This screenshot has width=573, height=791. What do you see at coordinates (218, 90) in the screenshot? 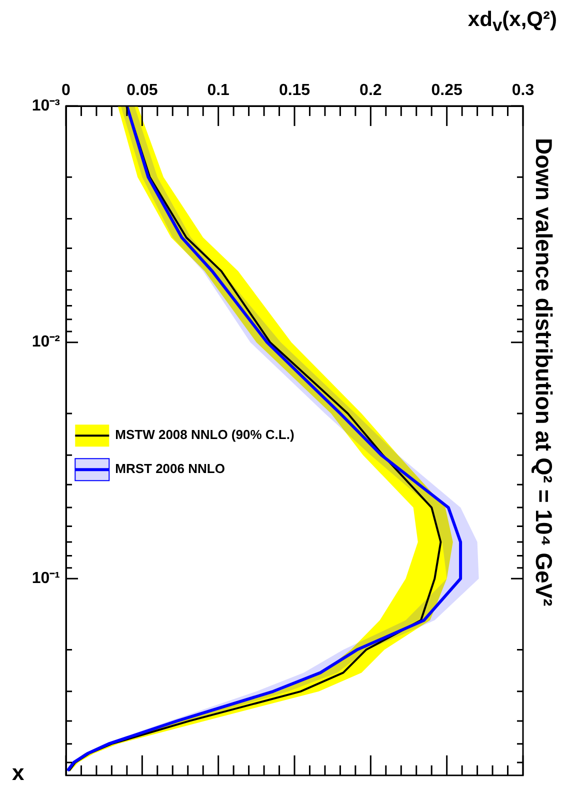
I see `x-tick-label: 0.1` at bounding box center [218, 90].